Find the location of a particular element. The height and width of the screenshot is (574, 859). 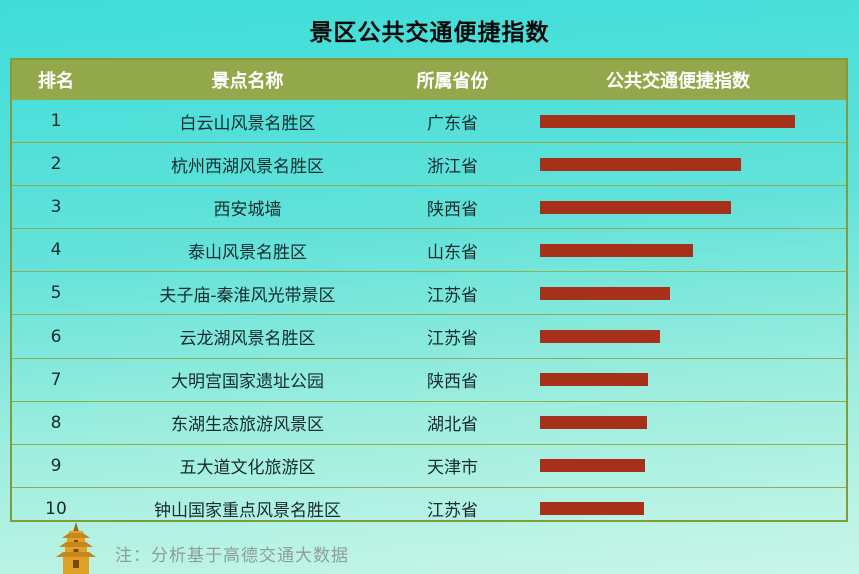

rank-cell: 2 is located at coordinates (56, 164).